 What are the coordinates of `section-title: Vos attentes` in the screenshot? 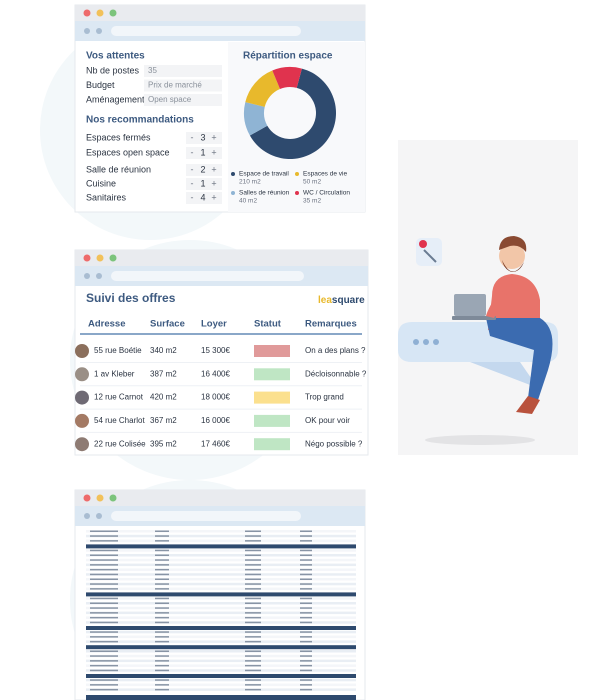 It's located at (115, 56).